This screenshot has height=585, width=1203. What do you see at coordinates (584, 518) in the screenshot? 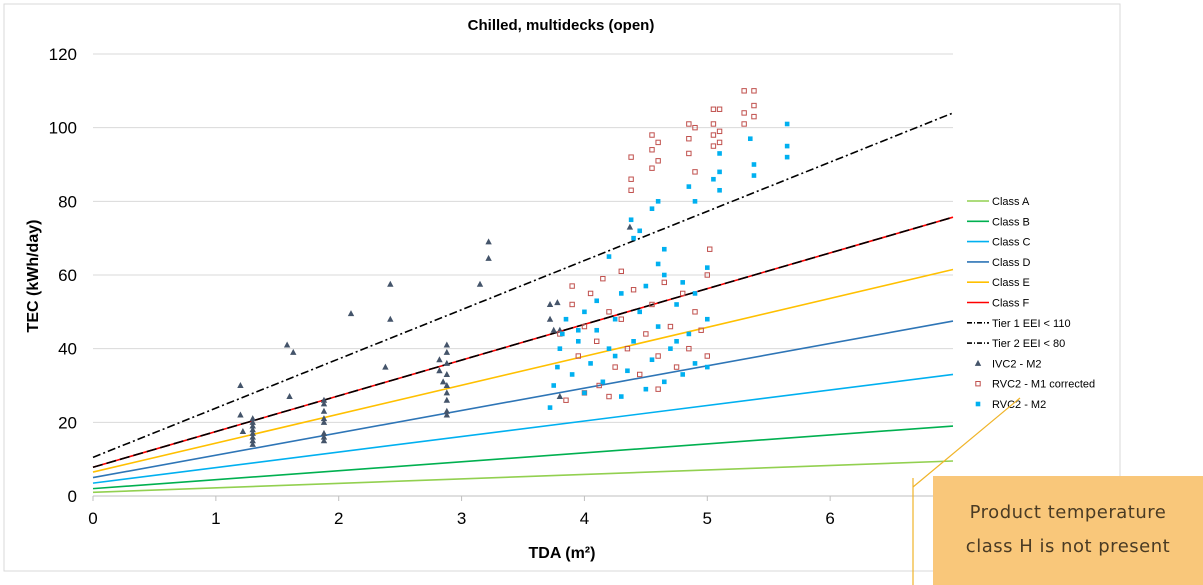
I see `x-tick-label: 4` at bounding box center [584, 518].